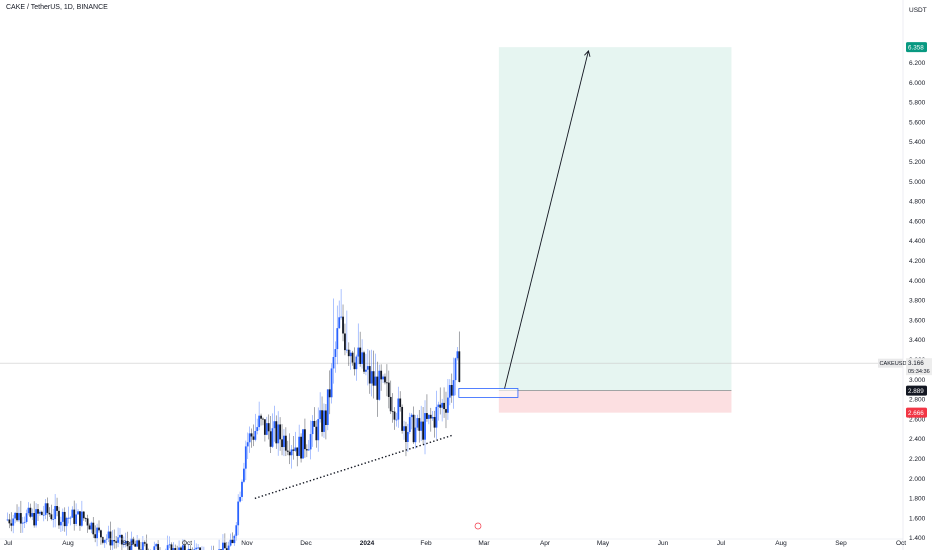 The width and height of the screenshot is (932, 555). What do you see at coordinates (488, 393) in the screenshot?
I see `entry-box` at bounding box center [488, 393].